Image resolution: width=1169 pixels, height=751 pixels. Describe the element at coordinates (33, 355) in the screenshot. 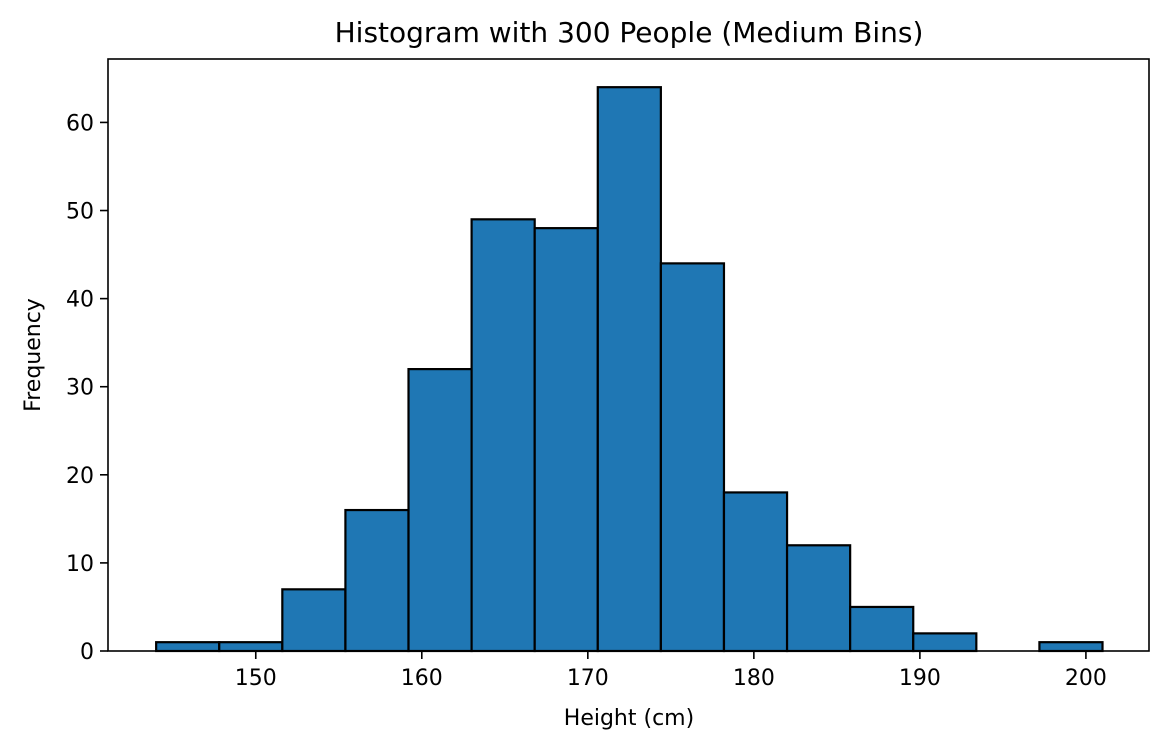

I see `y-axis-label: Frequency` at that location.